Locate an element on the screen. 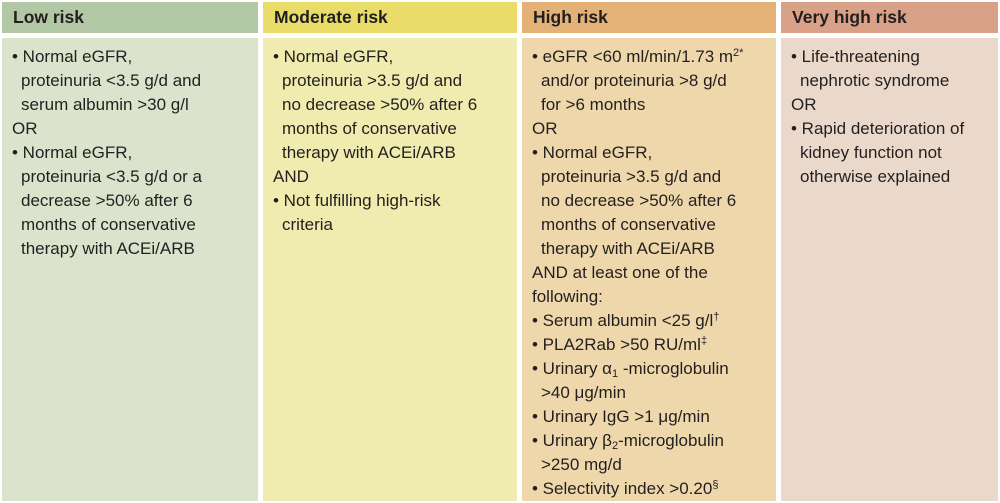 The height and width of the screenshot is (503, 1000). criteria-item: • Urinary IgG >1 μg/min is located at coordinates (621, 416).